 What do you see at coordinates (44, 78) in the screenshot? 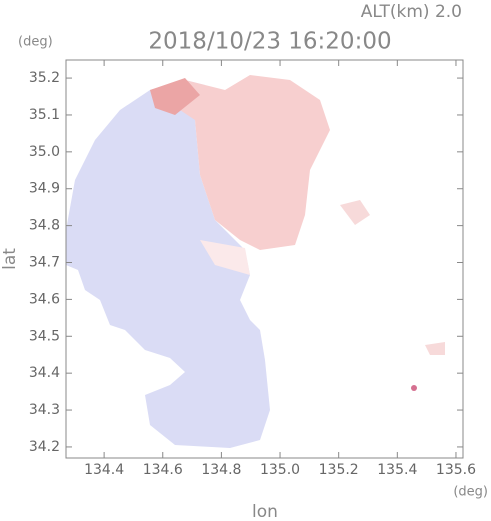
I see `y-tick-label: 35.2` at bounding box center [44, 78].